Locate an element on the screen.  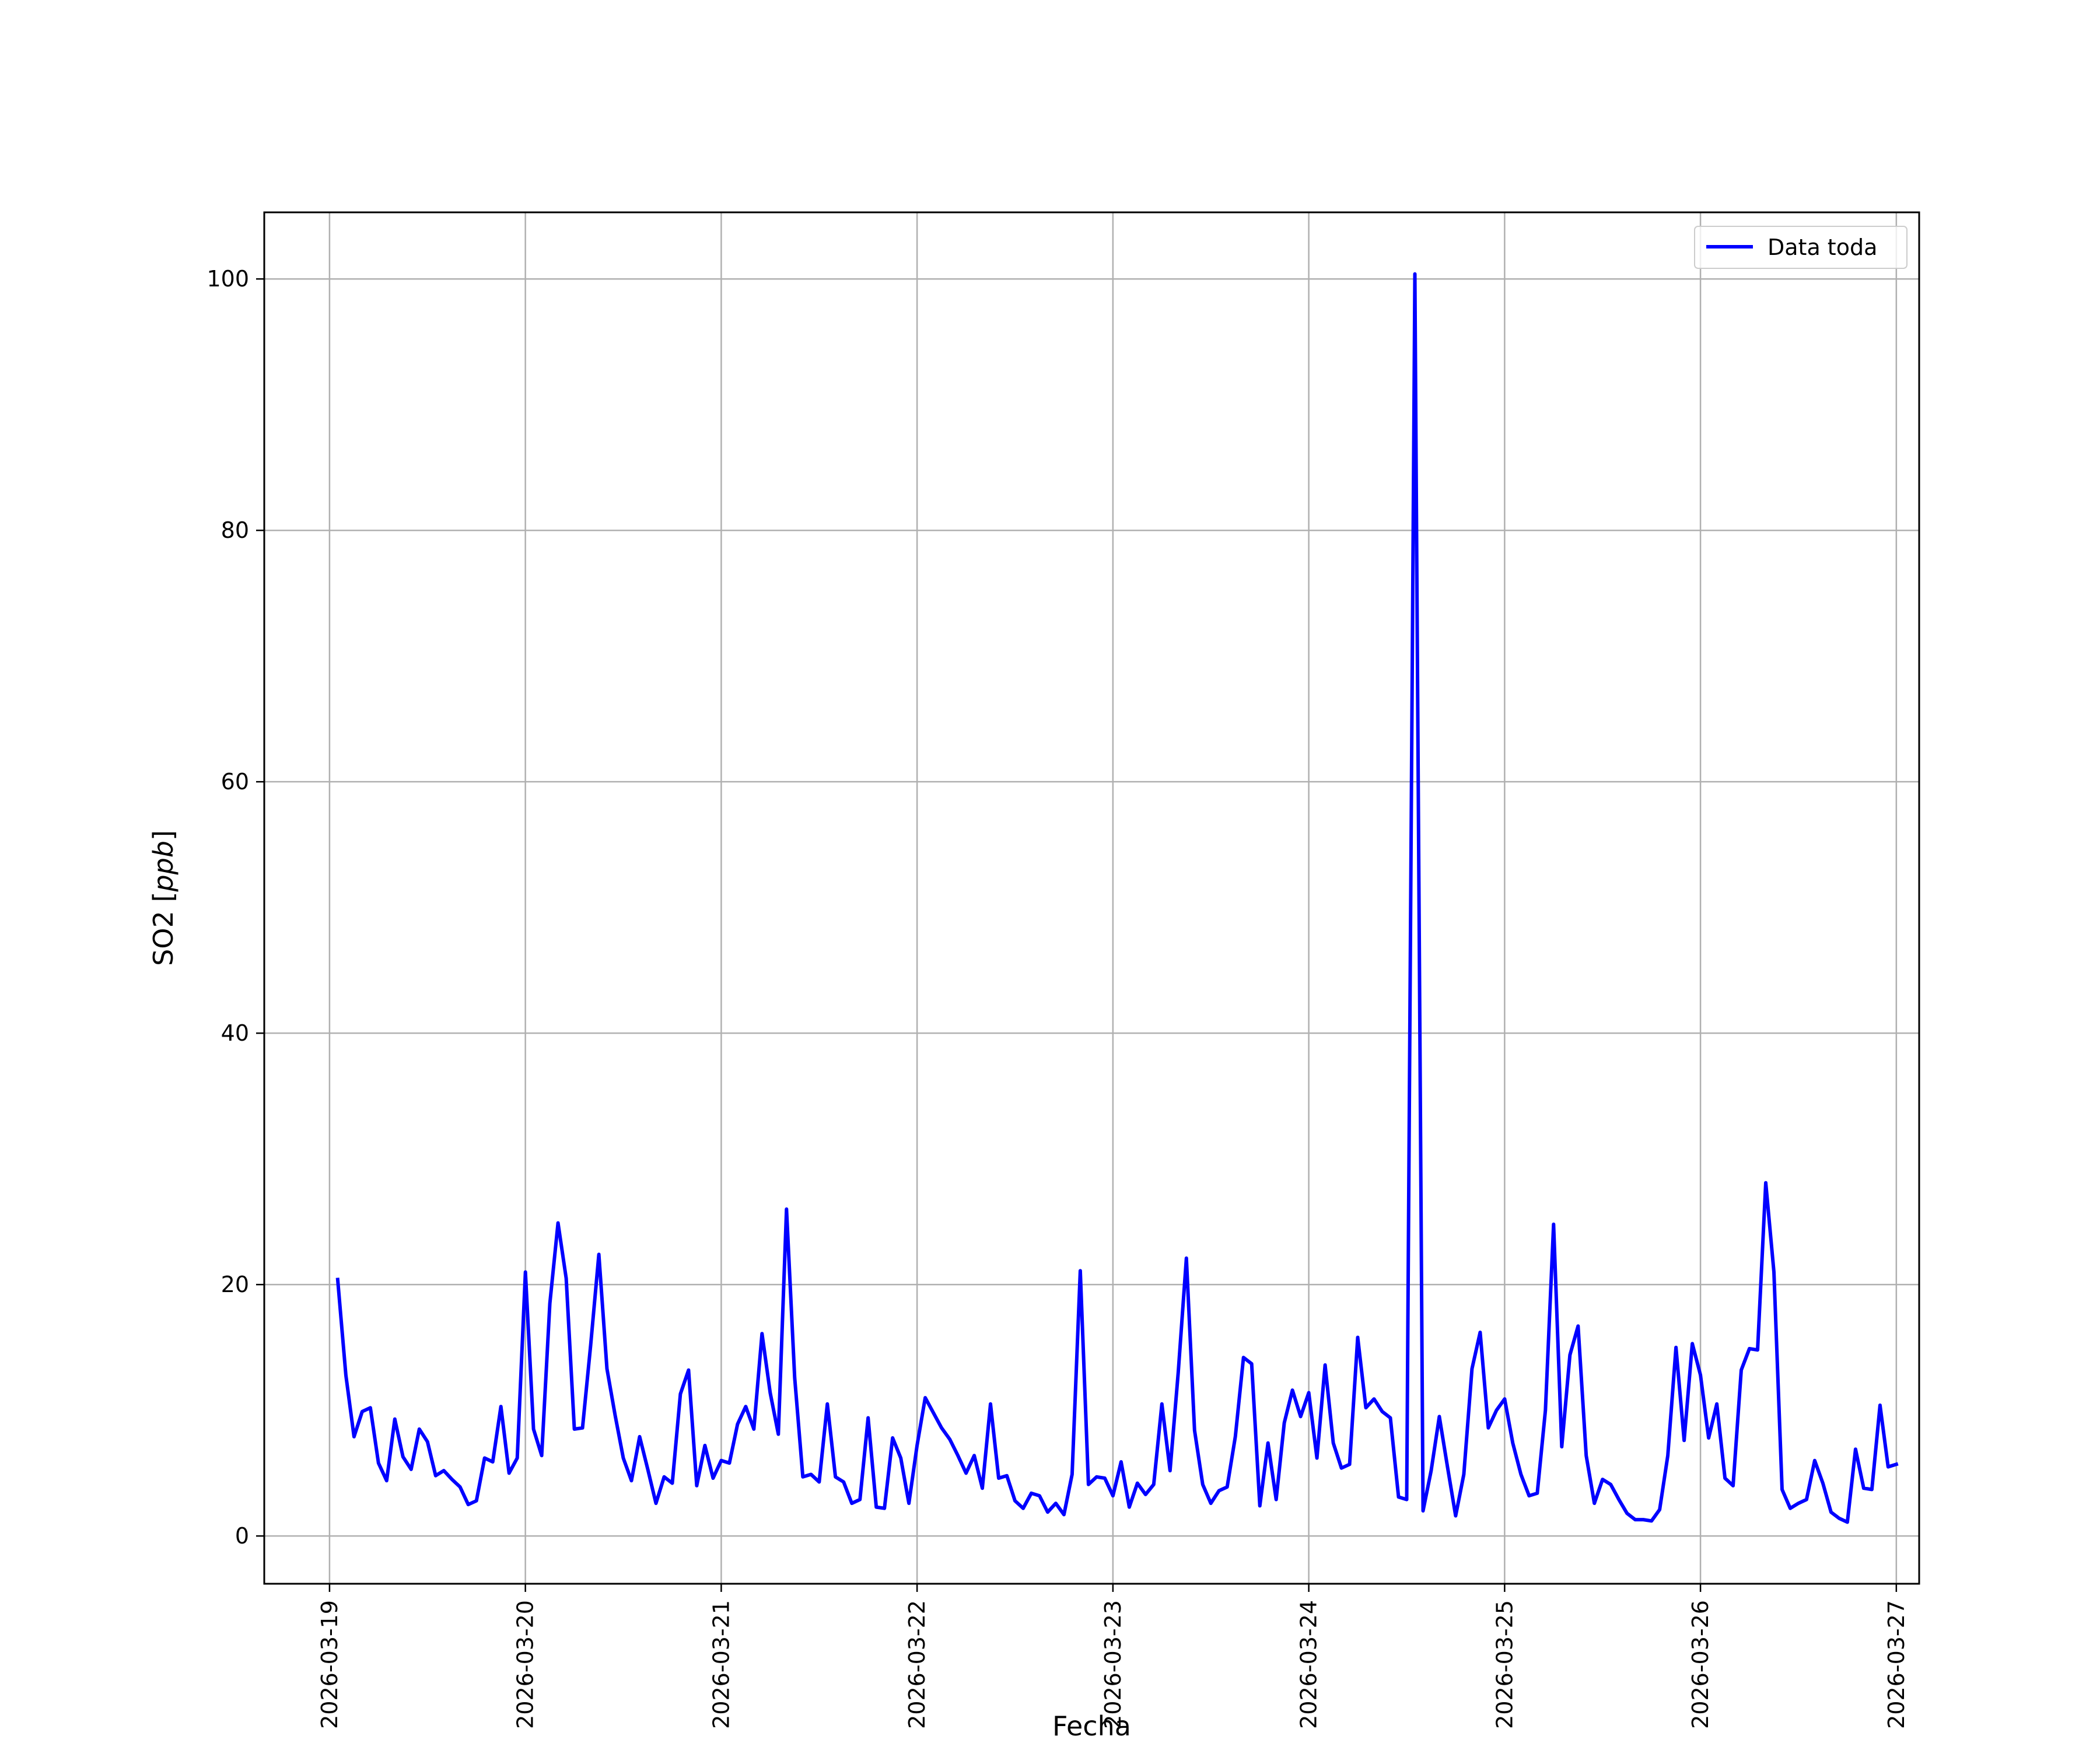
y-tick-label: 100 is located at coordinates (228, 279).